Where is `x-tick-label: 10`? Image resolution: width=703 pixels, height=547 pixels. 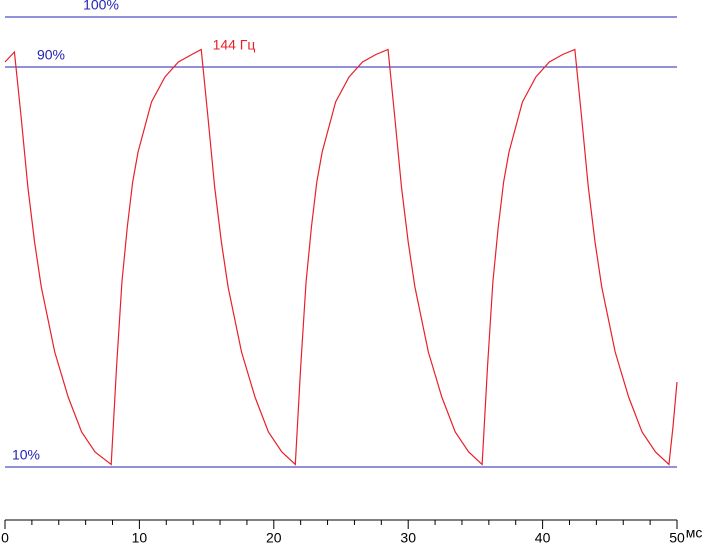
x-tick-label: 10 is located at coordinates (140, 538).